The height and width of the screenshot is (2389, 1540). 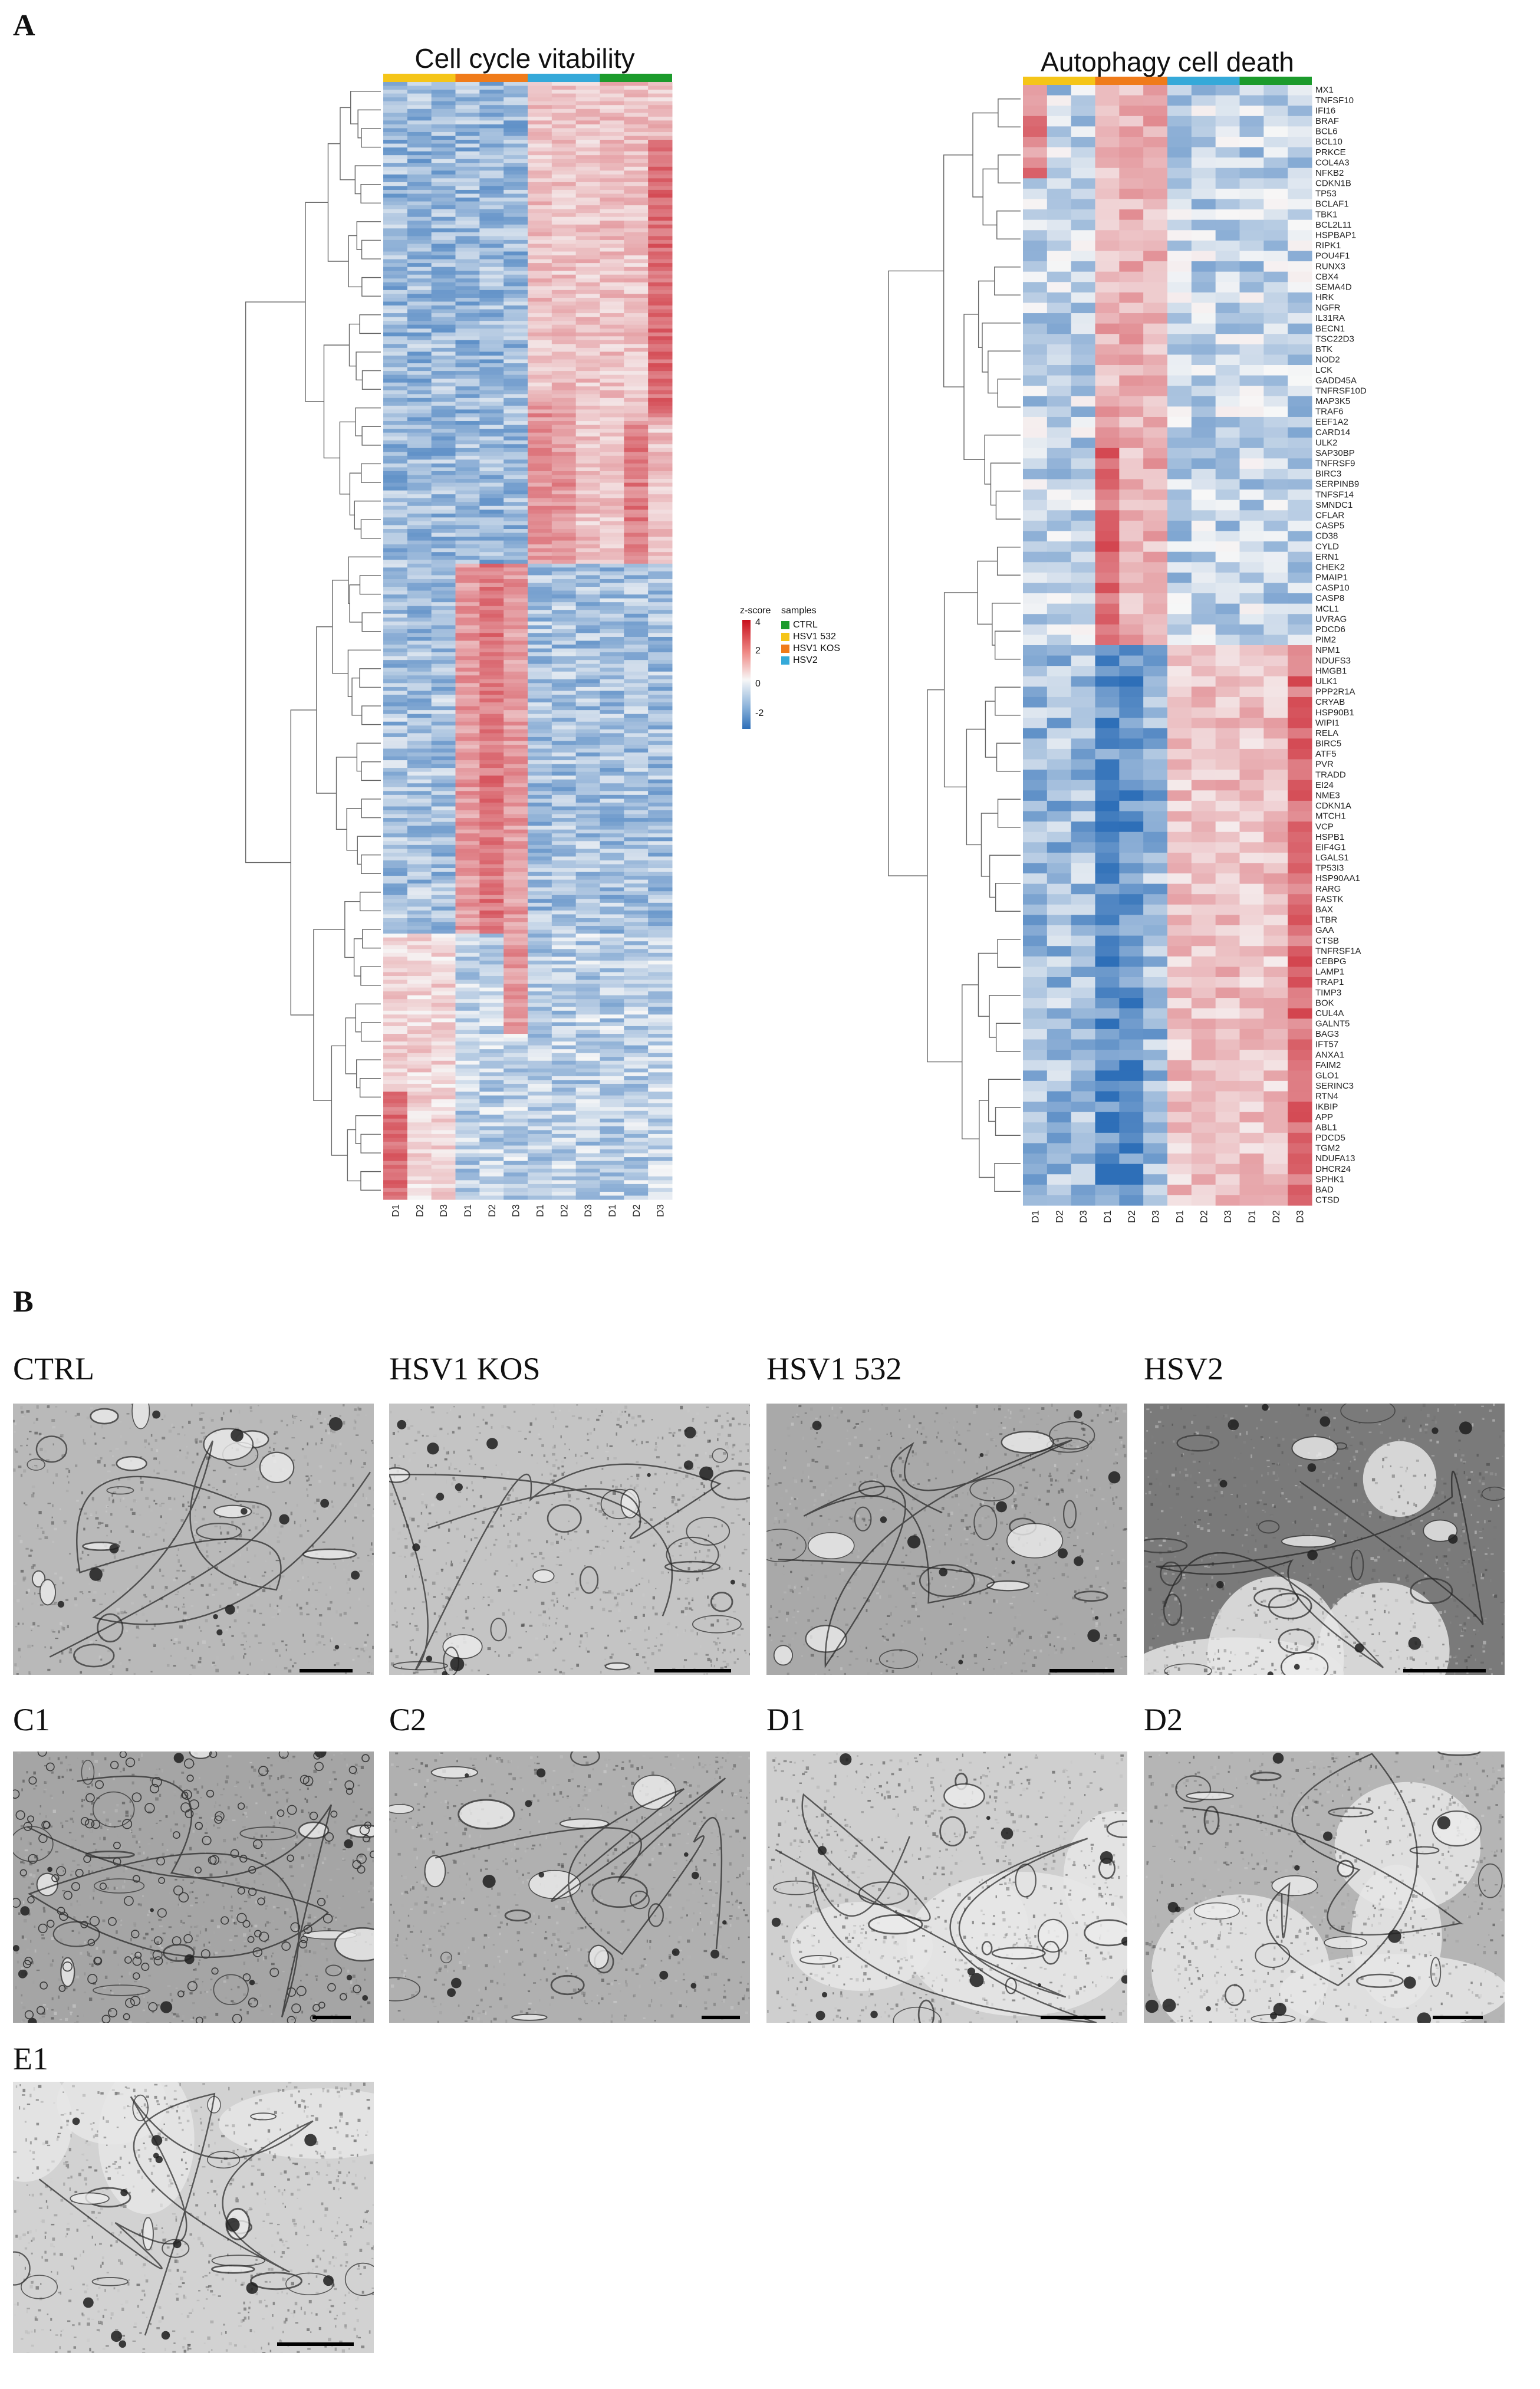 I want to click on gene-label: TNFSF10, so click(x=1334, y=101).